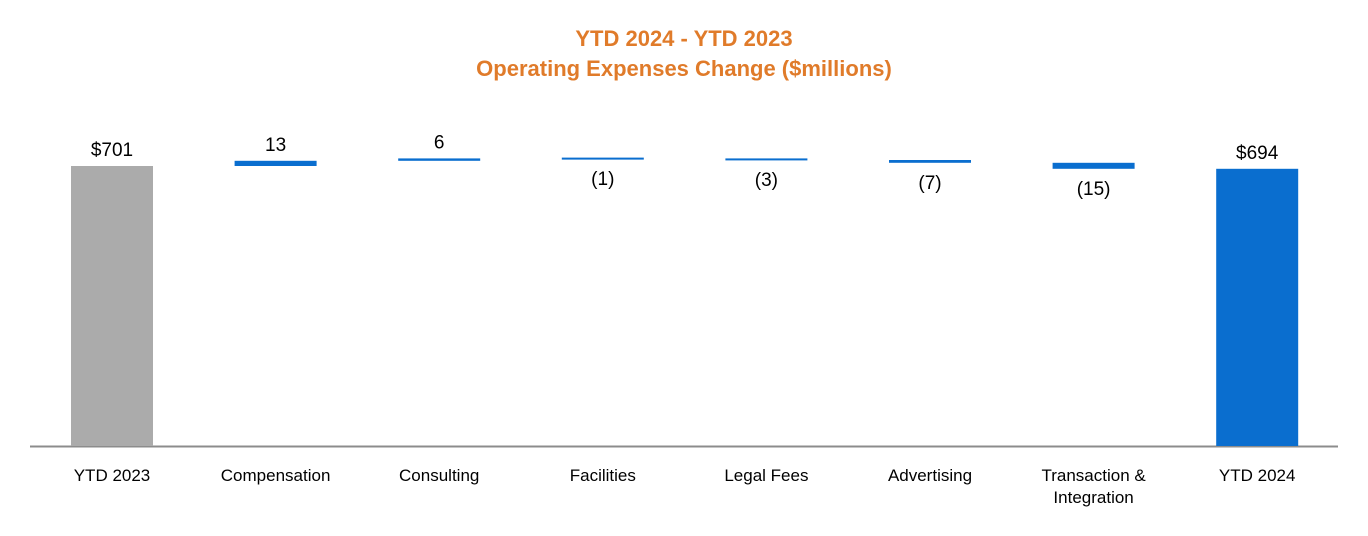  Describe the element at coordinates (766, 180) in the screenshot. I see `bar-value-label-4: (3)` at that location.